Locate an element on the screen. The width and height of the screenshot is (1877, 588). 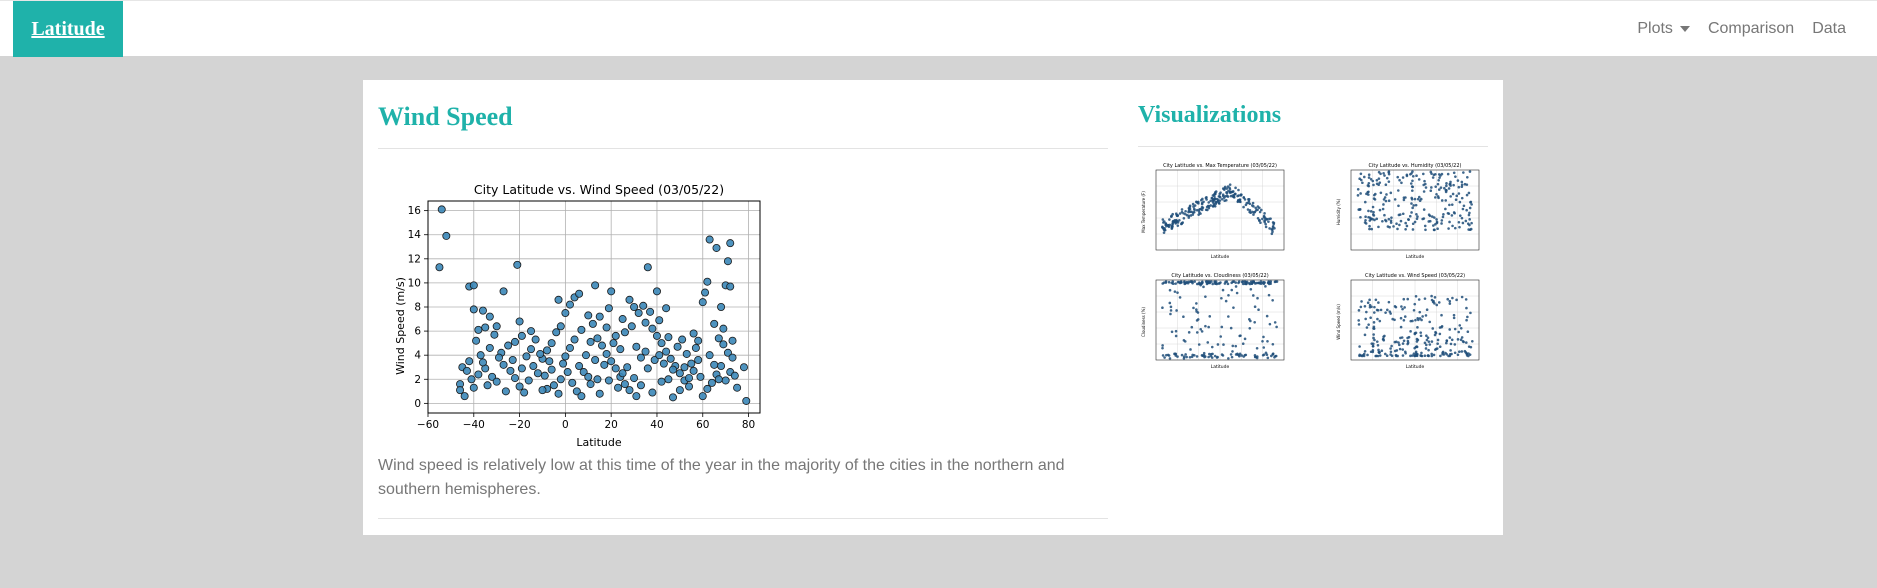
chart-ylabel: Wind Speed (m/s) is located at coordinates (400, 326).